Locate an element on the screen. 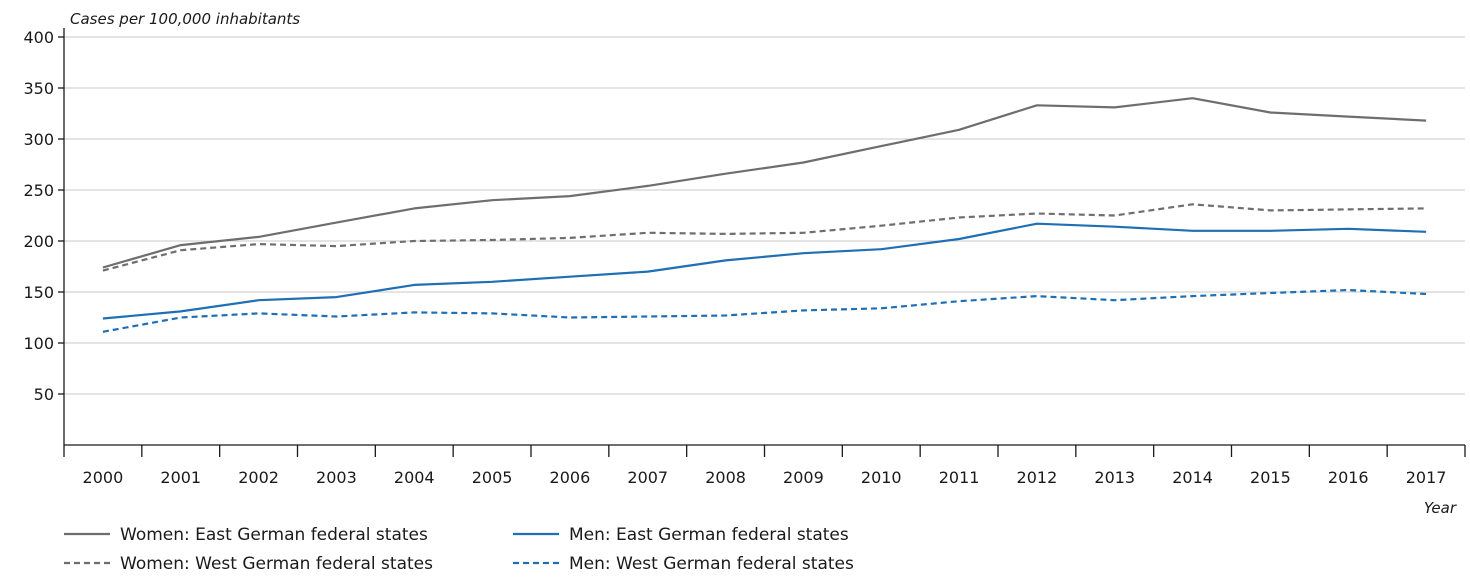  legend-label: Men: West German federal states is located at coordinates (711, 564).